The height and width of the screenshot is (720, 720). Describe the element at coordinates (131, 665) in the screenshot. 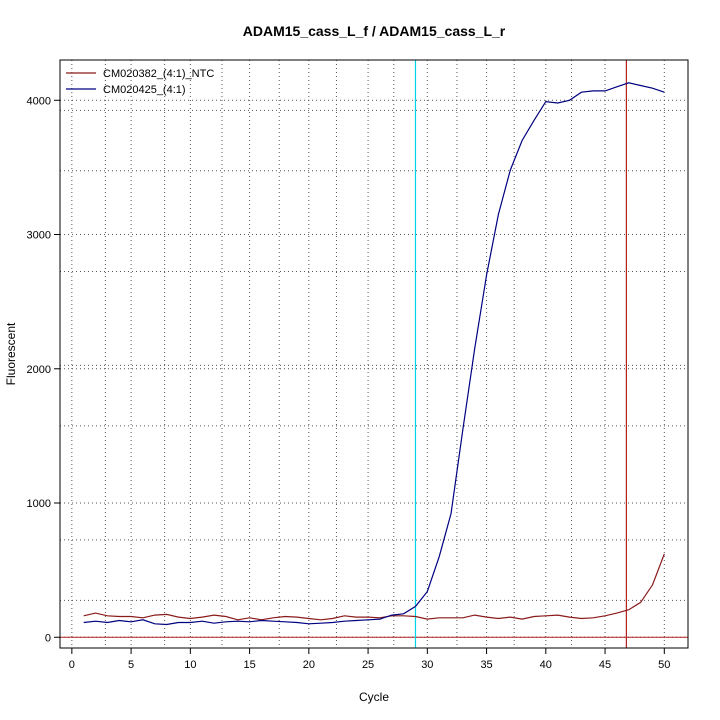

I see `x-tick-label: 5` at that location.